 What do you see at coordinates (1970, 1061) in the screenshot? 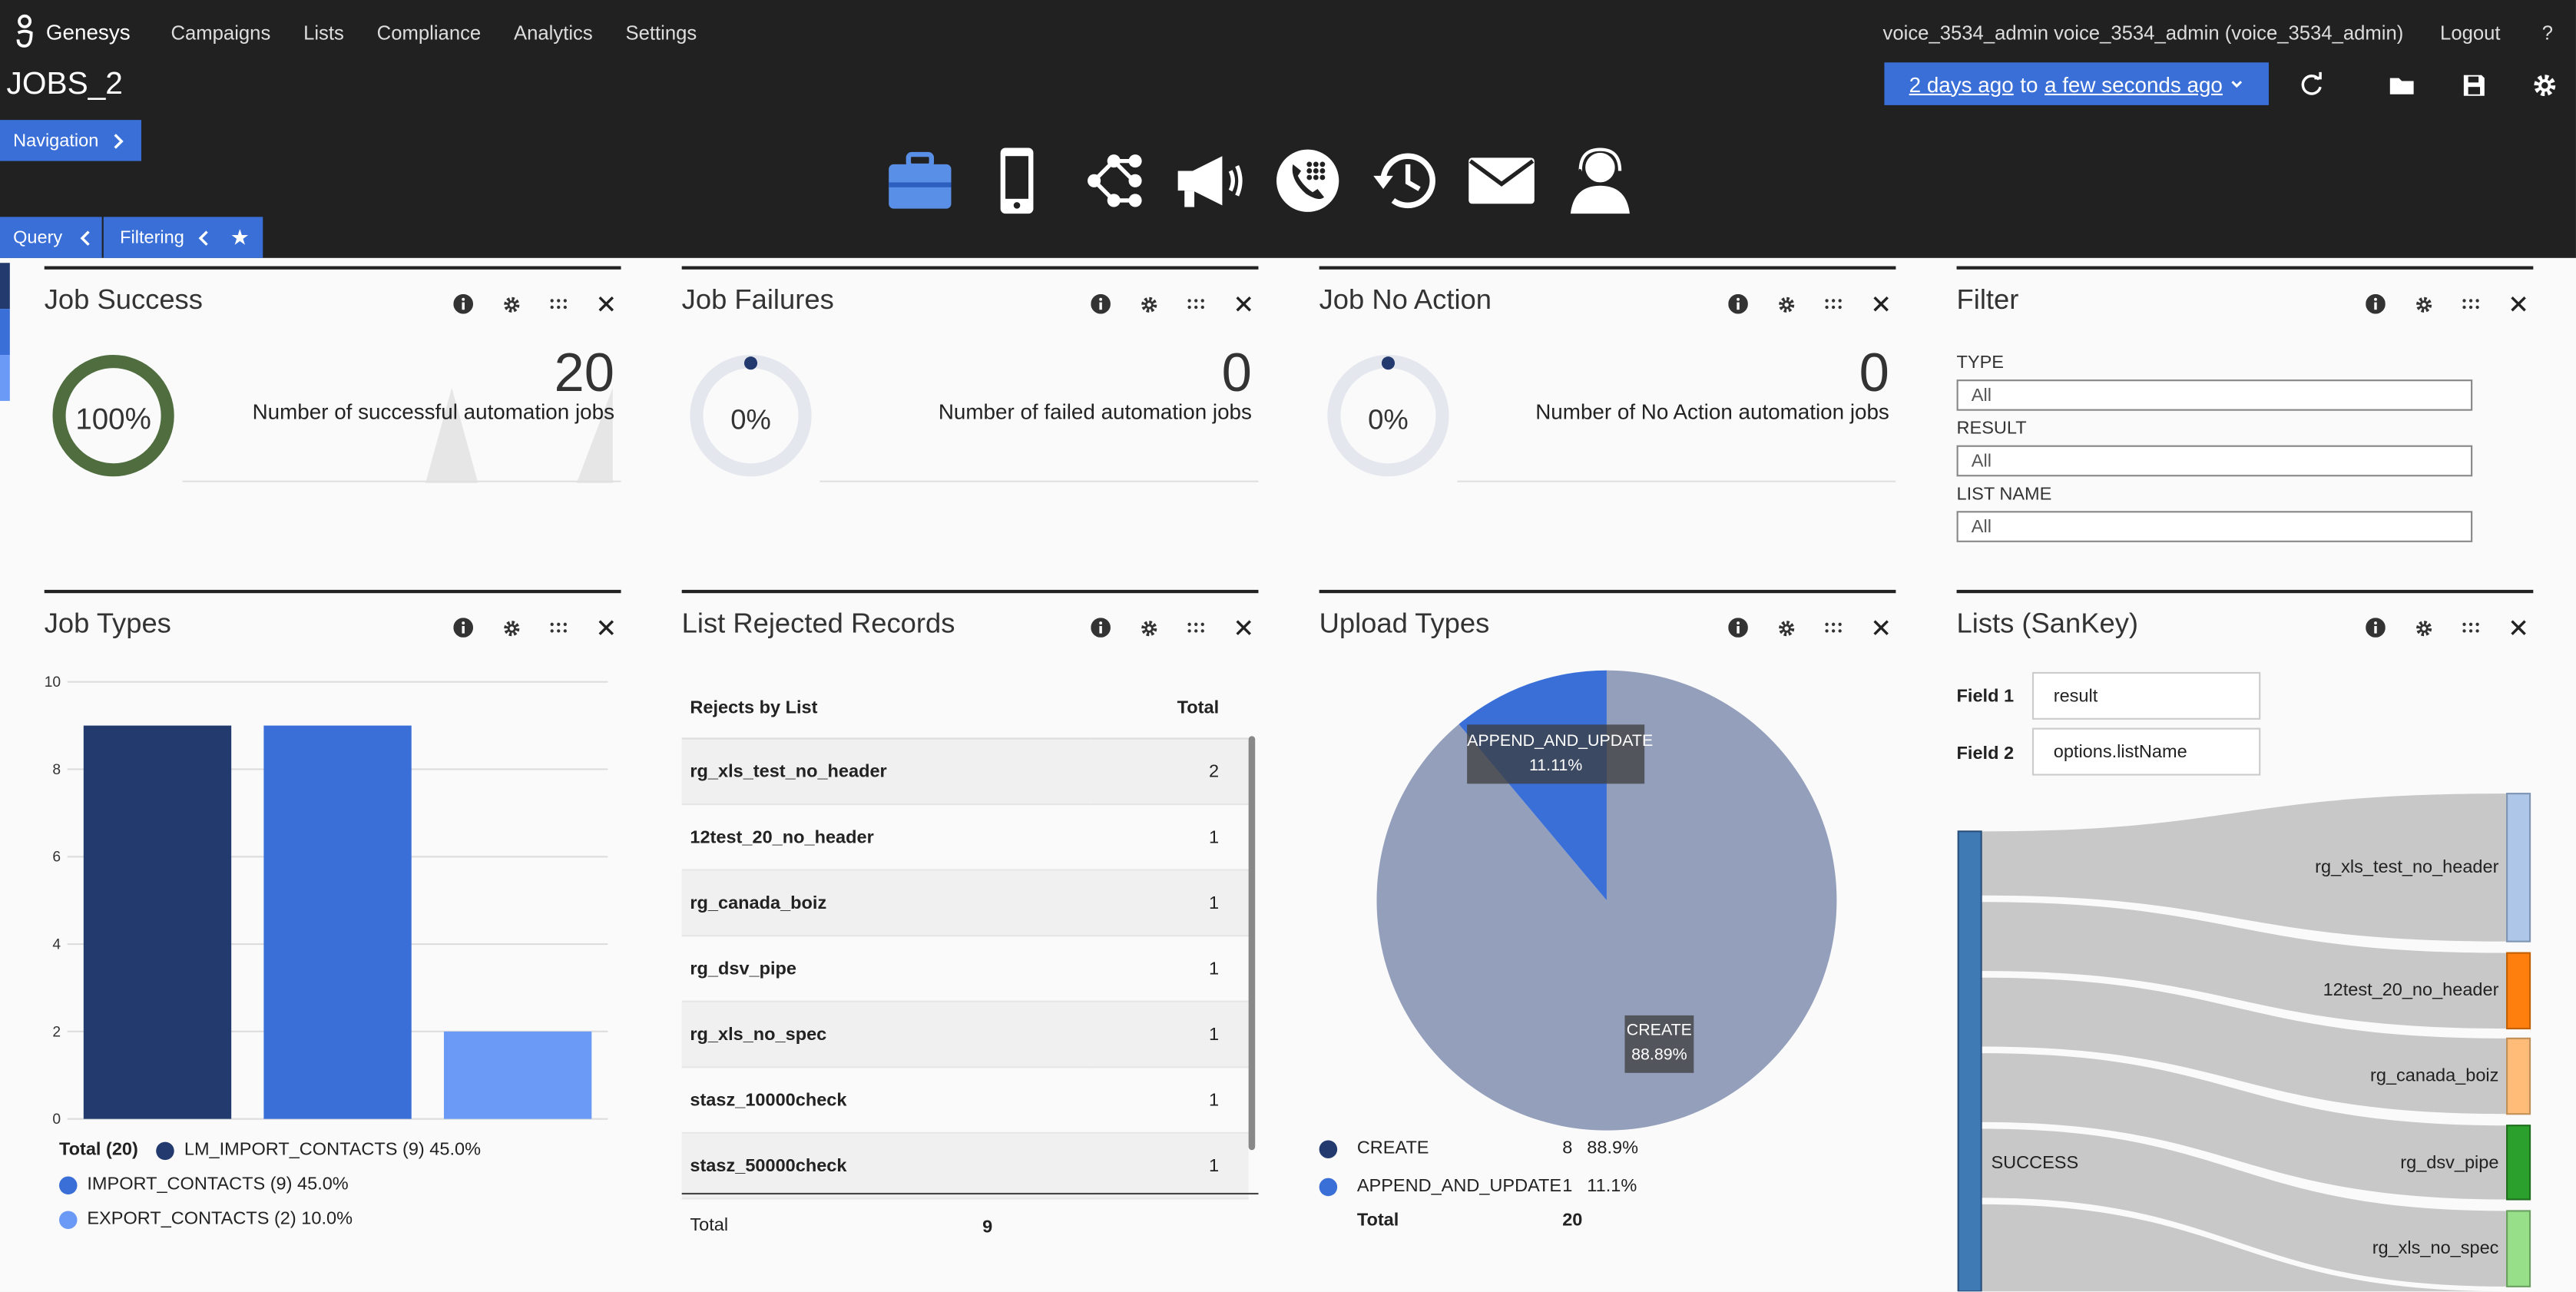
I see `sankey-node-success` at bounding box center [1970, 1061].